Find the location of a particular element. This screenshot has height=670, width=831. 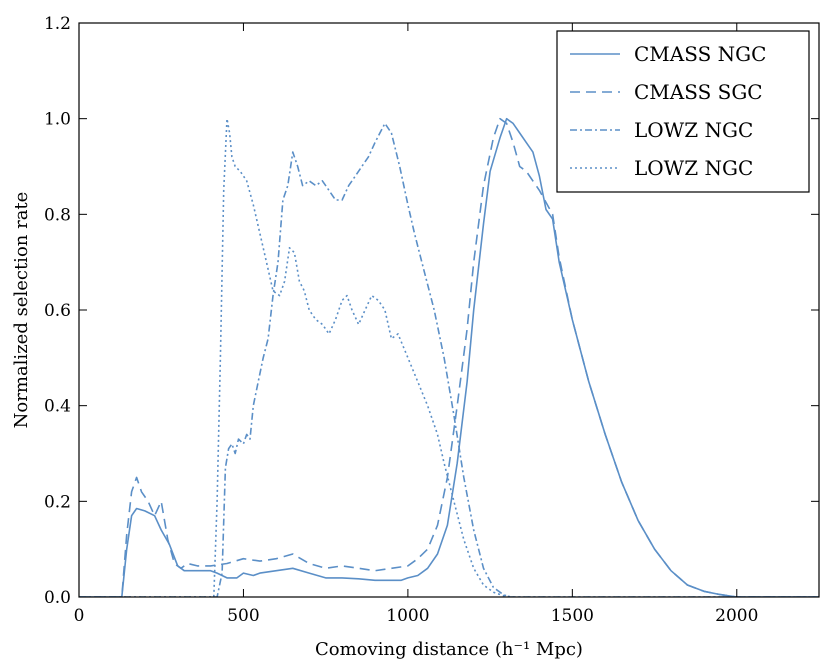

x-tick-label: 0 is located at coordinates (79, 616).